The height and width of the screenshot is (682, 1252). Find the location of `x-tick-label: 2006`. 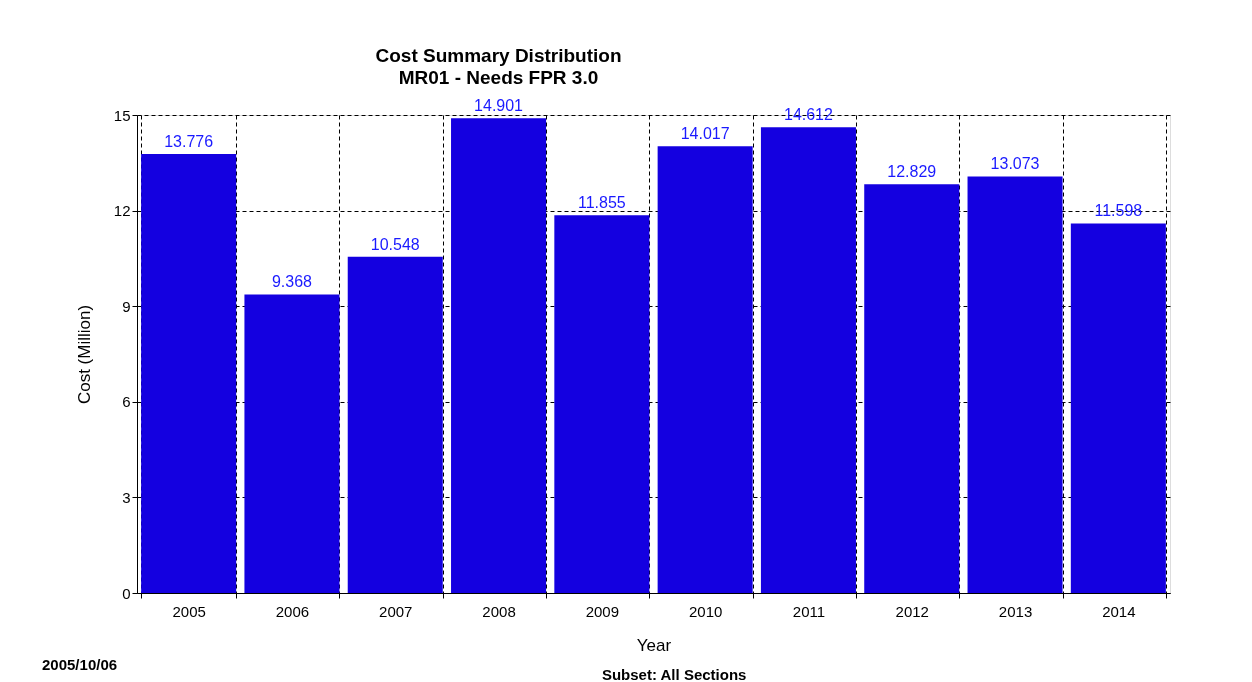

x-tick-label: 2006 is located at coordinates (292, 611).